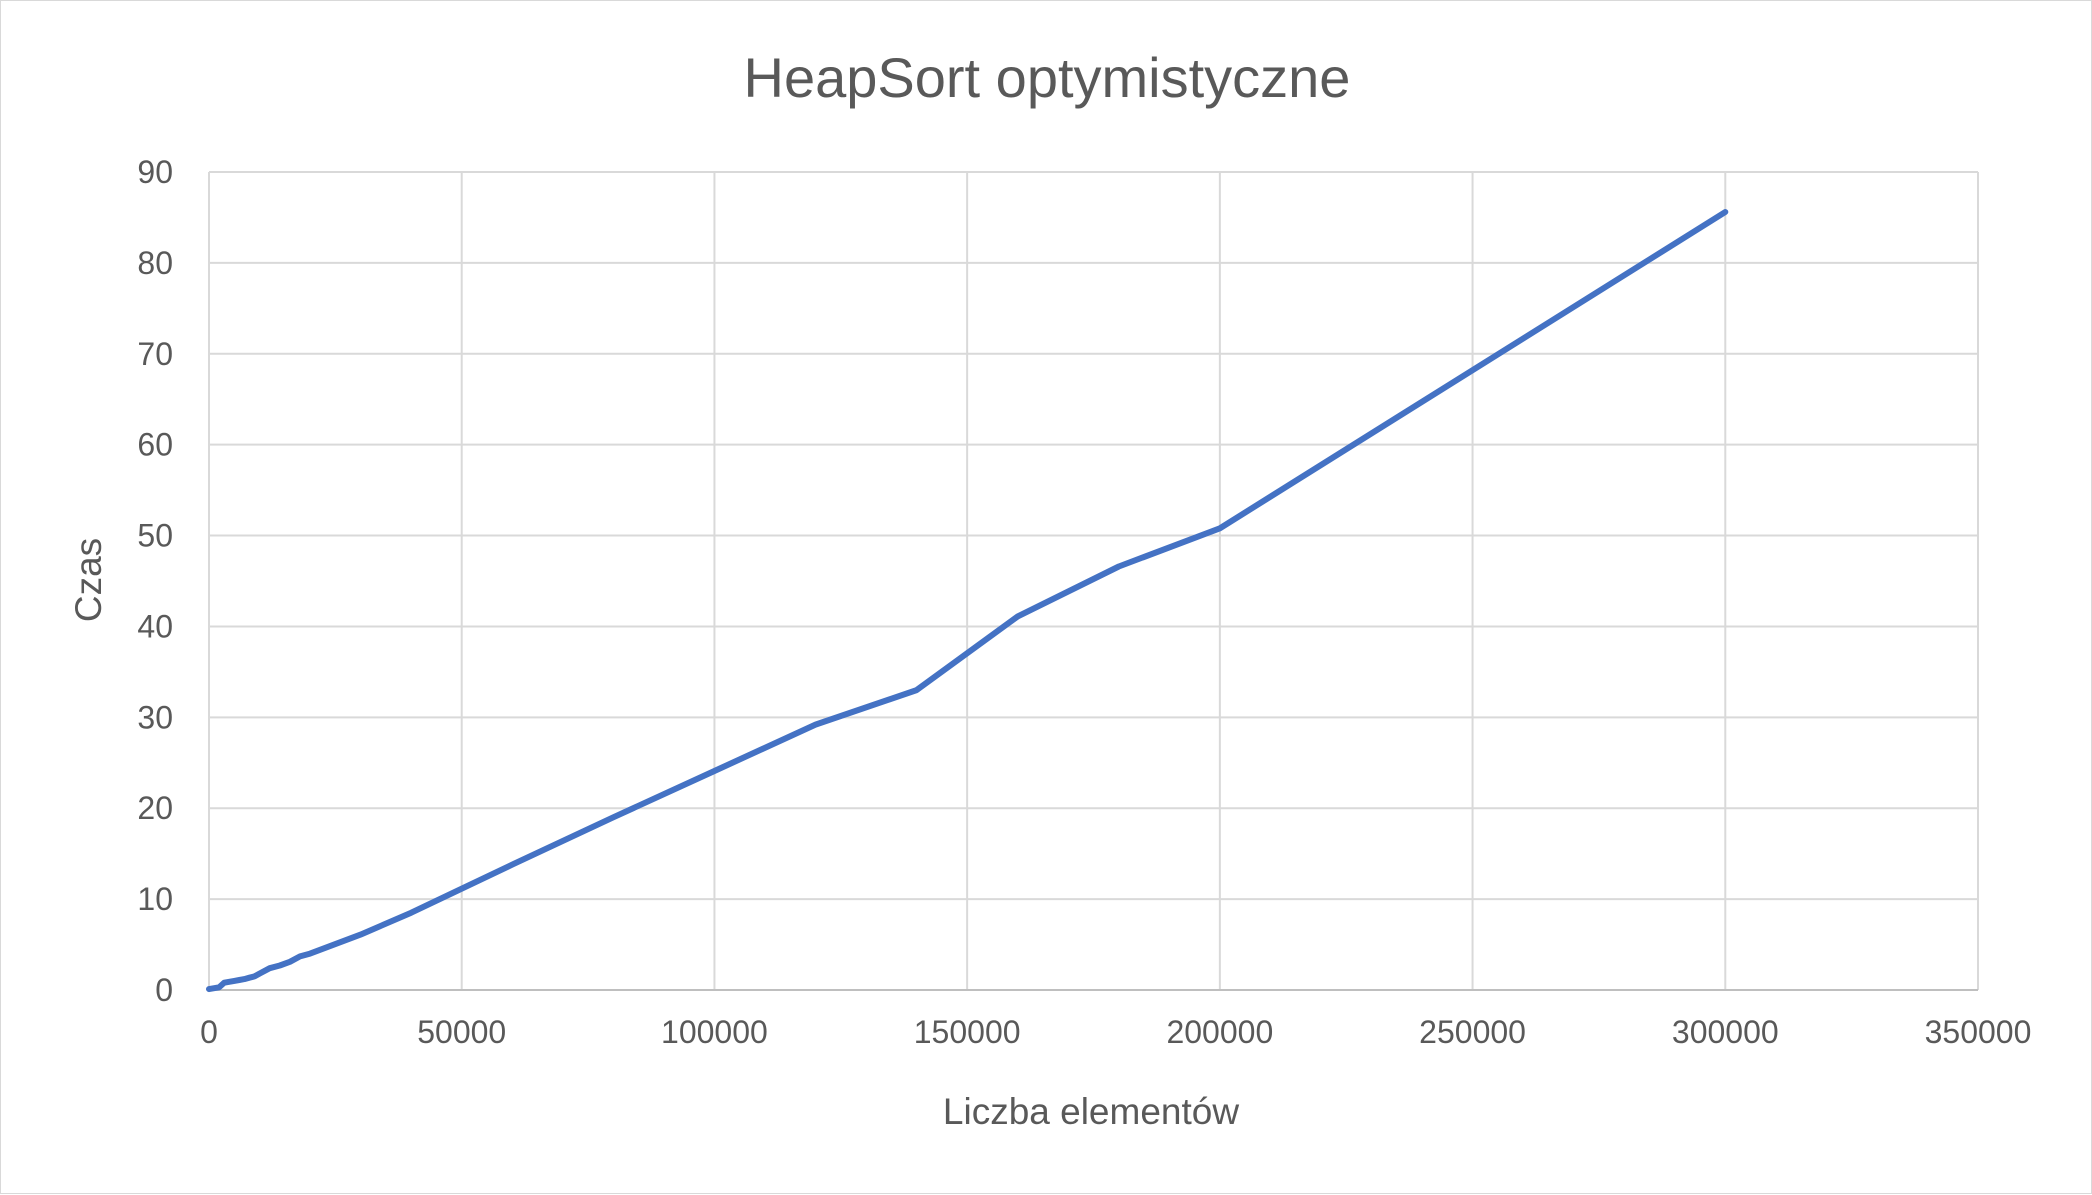 The height and width of the screenshot is (1195, 2092). What do you see at coordinates (1472, 1032) in the screenshot?
I see `x-tick-label: 250000` at bounding box center [1472, 1032].